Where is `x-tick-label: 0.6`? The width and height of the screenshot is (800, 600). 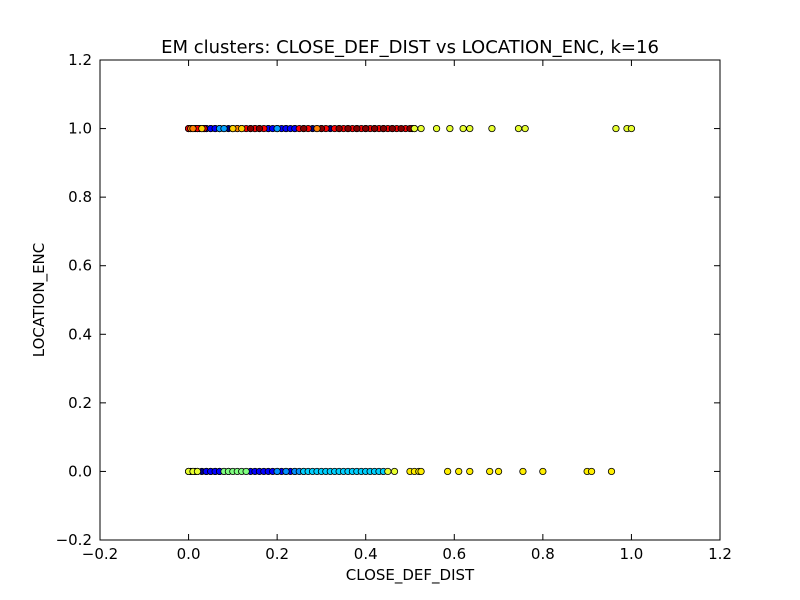 x-tick-label: 0.6 is located at coordinates (454, 554).